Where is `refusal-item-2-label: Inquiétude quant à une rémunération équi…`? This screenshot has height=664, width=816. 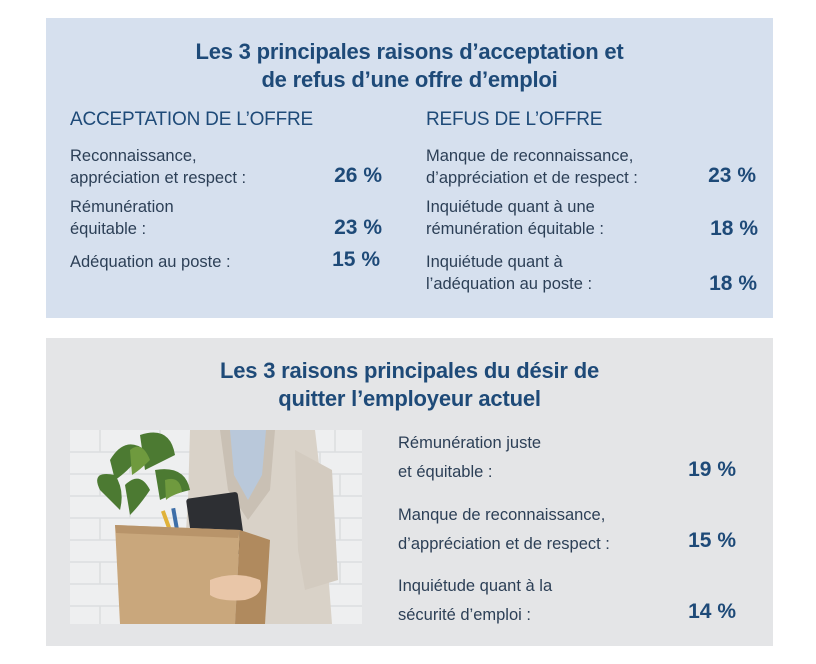
refusal-item-2-label: Inquiétude quant à une rémunération équi… is located at coordinates (515, 218).